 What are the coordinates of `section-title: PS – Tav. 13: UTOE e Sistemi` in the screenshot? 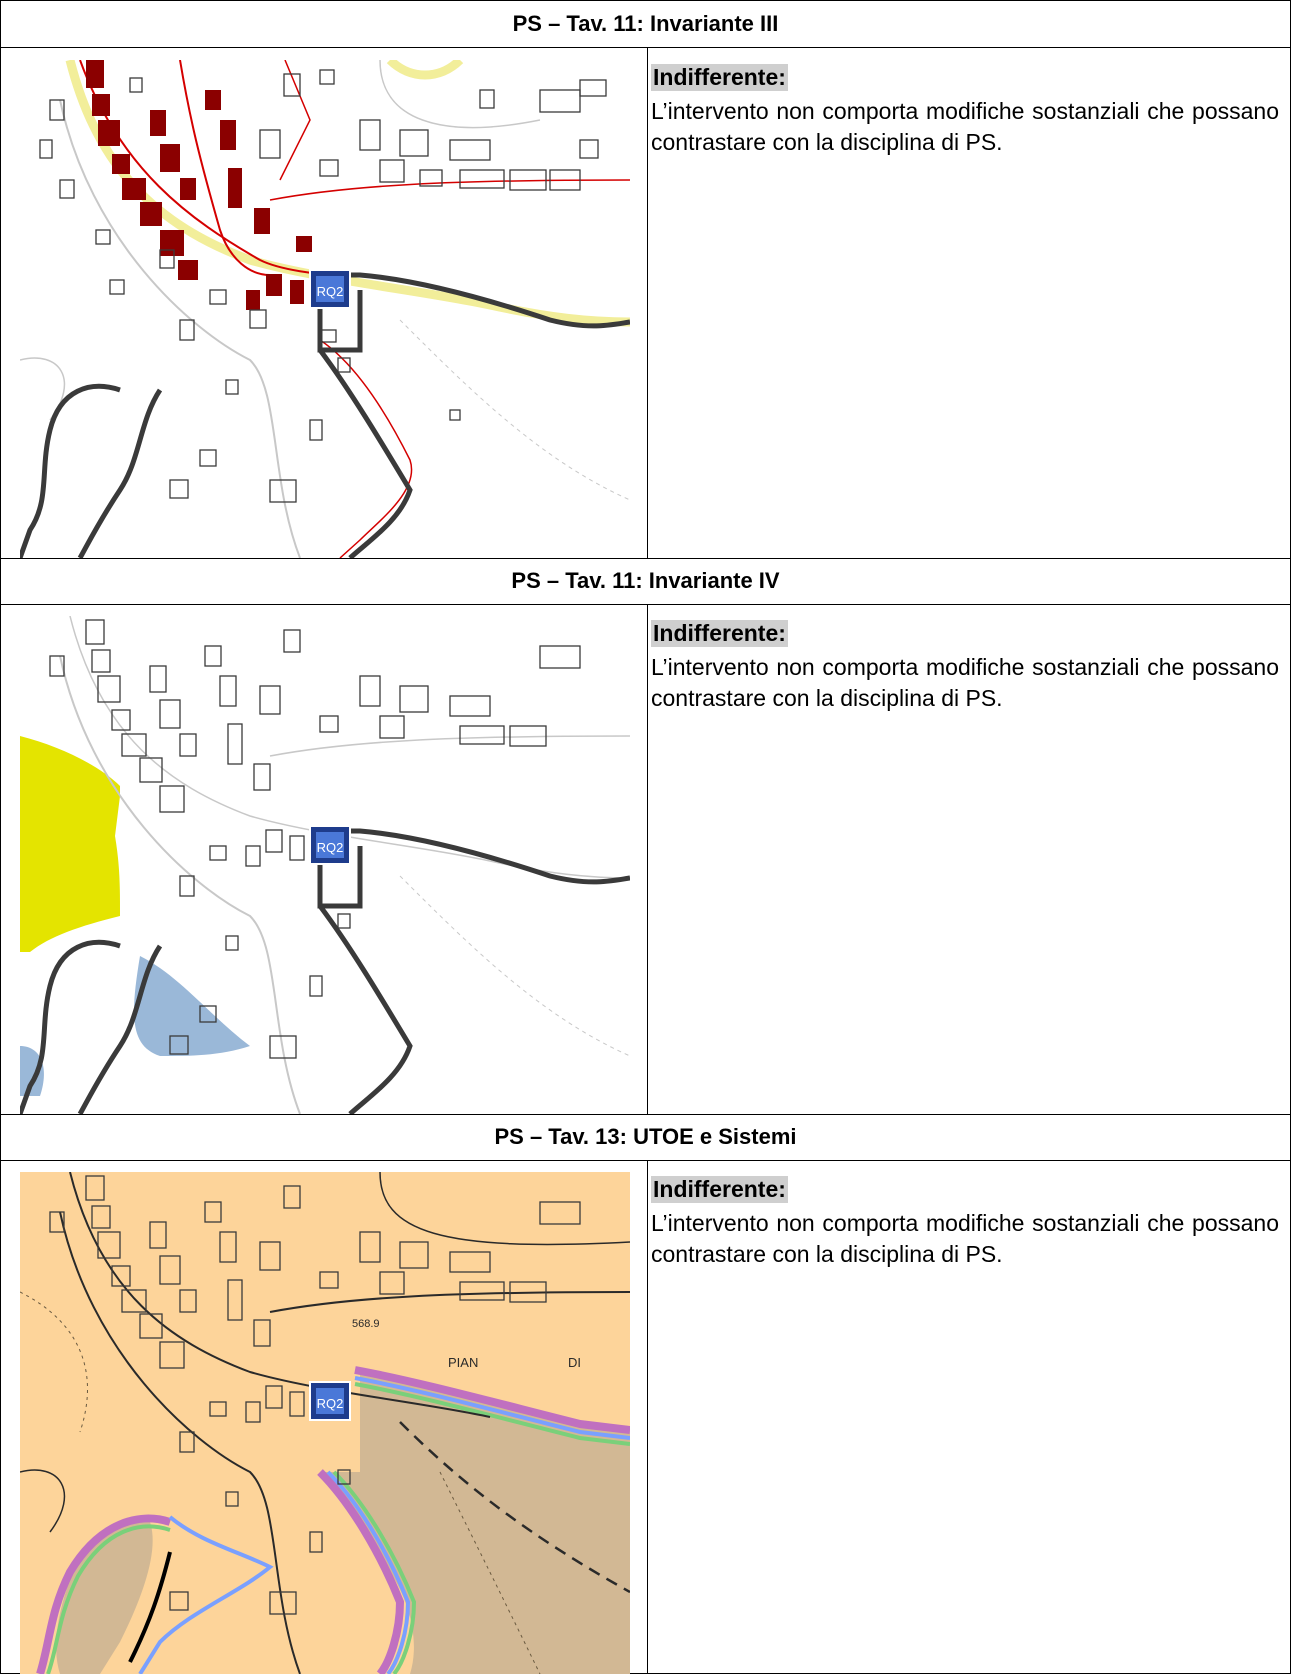 It's located at (645, 1136).